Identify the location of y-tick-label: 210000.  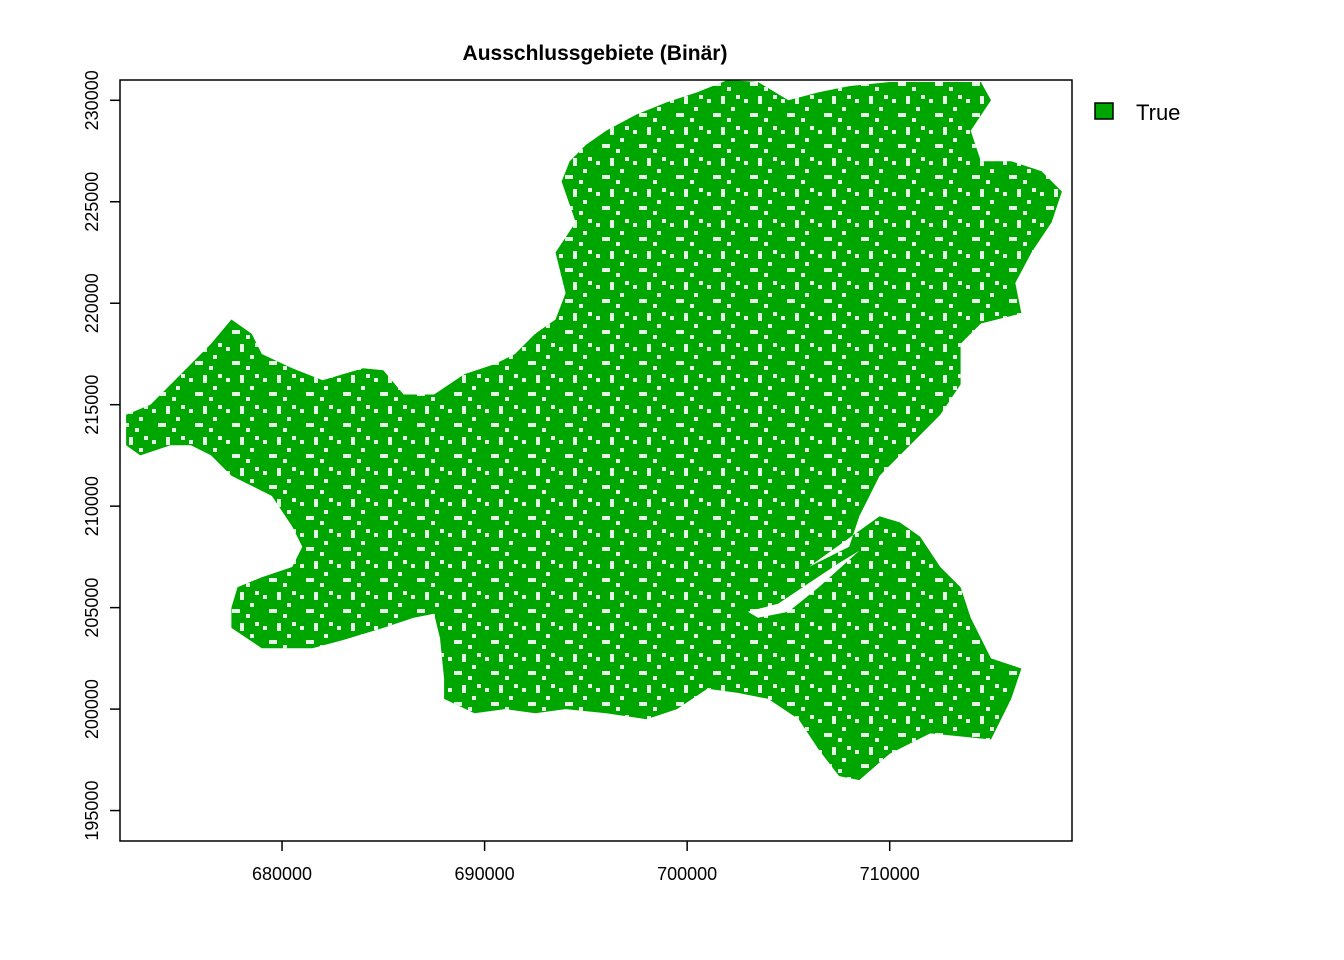
(92, 506).